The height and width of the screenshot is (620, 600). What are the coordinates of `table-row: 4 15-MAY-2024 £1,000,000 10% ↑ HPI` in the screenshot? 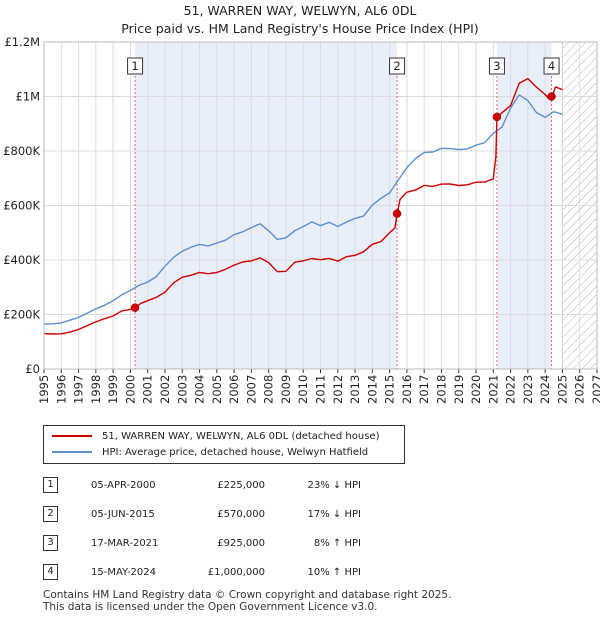 It's located at (213, 574).